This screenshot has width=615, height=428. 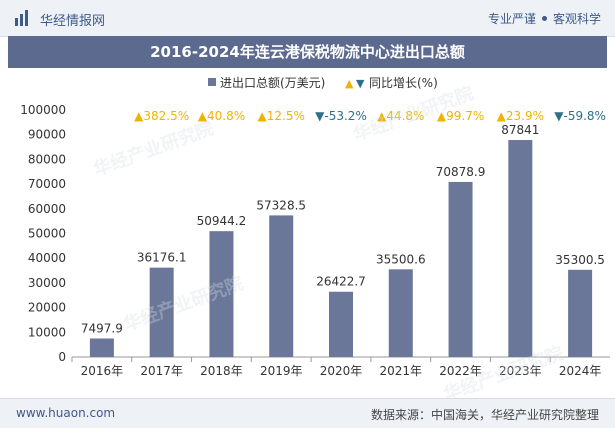 I want to click on growth-label: ▲23.9%, so click(x=520, y=116).